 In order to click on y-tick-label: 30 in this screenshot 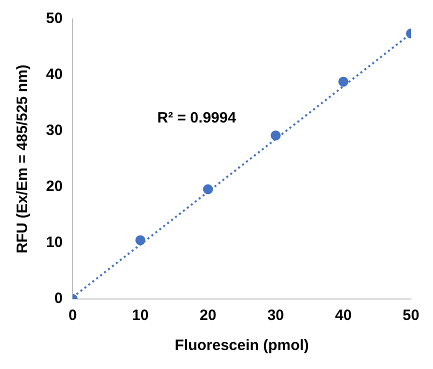, I will do `click(54, 131)`.